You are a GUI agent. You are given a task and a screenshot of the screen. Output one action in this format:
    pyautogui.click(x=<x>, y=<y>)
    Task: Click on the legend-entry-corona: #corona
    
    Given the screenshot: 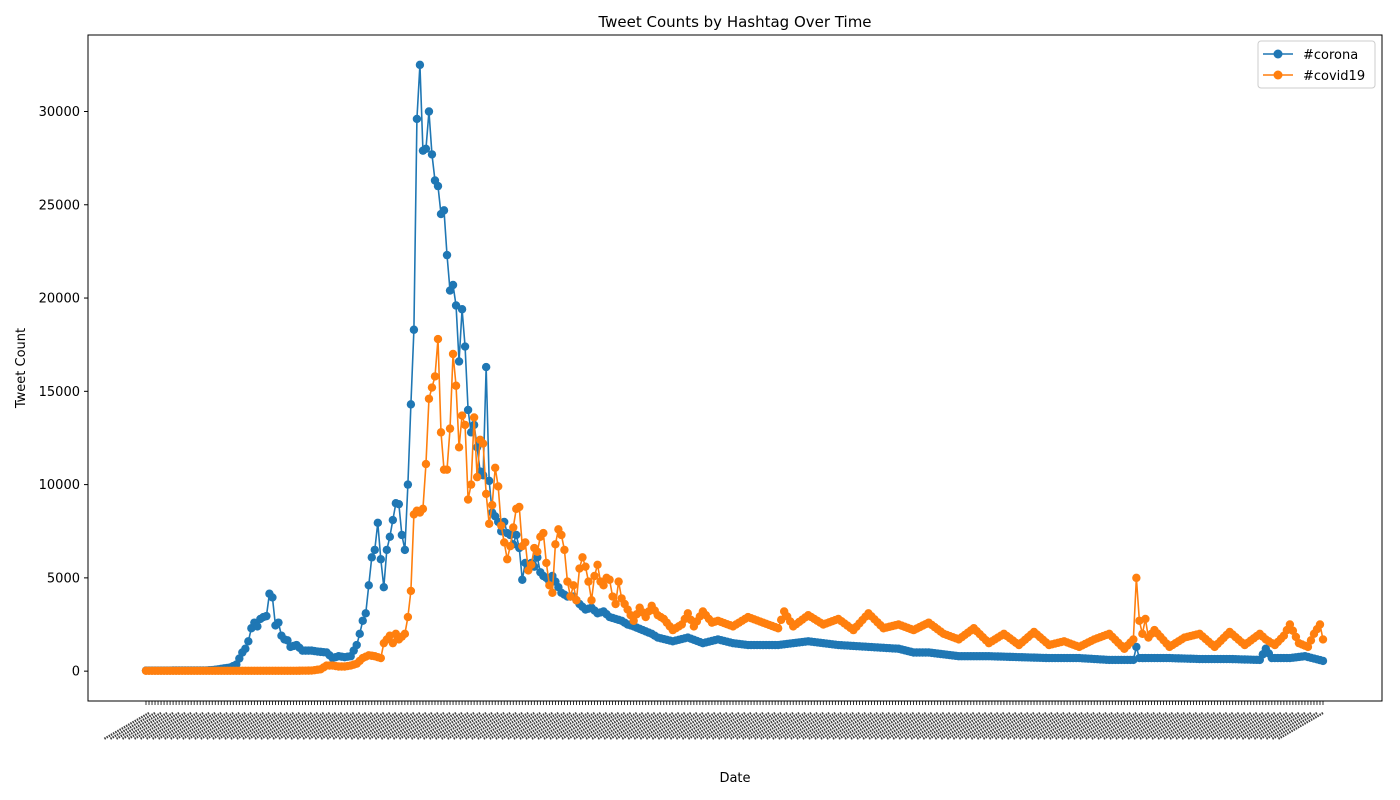 What is the action you would take?
    pyautogui.click(x=1310, y=55)
    